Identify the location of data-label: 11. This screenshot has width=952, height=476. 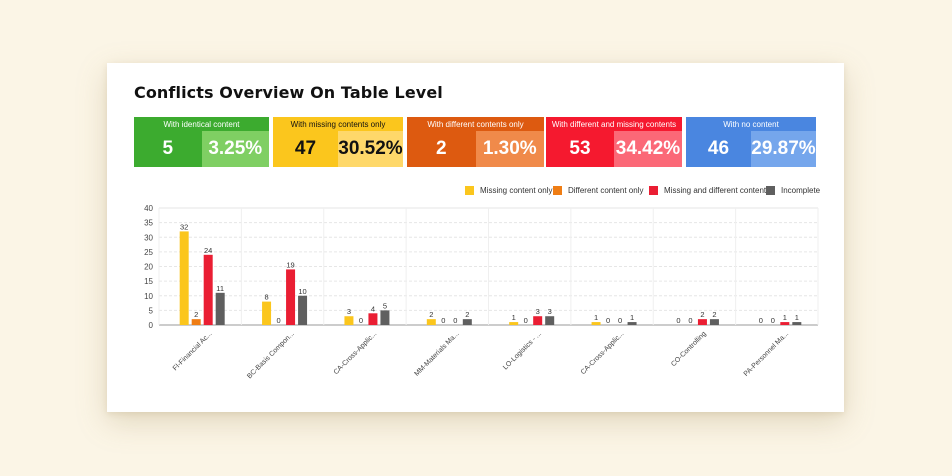
(220, 288).